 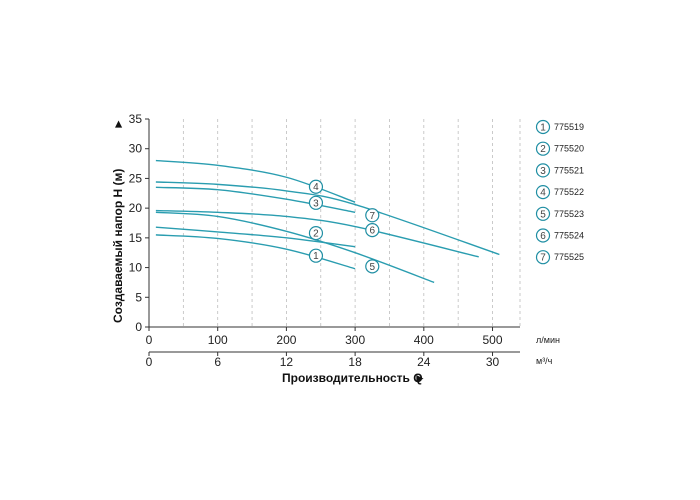 What do you see at coordinates (149, 362) in the screenshot?
I see `x-secondary-tick-label: 0` at bounding box center [149, 362].